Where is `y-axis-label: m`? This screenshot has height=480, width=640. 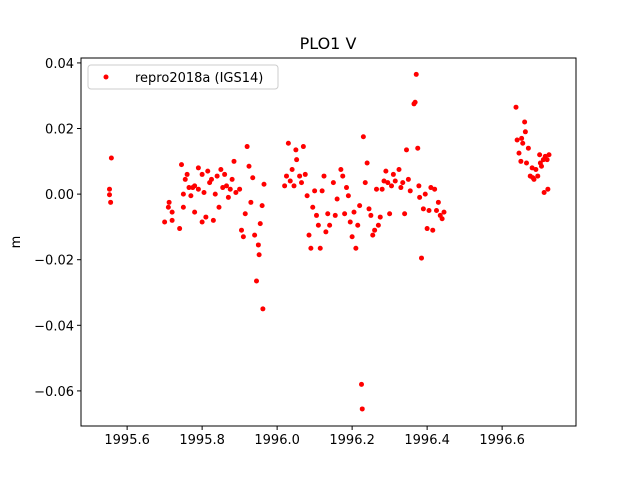 y-axis-label: m is located at coordinates (16, 242).